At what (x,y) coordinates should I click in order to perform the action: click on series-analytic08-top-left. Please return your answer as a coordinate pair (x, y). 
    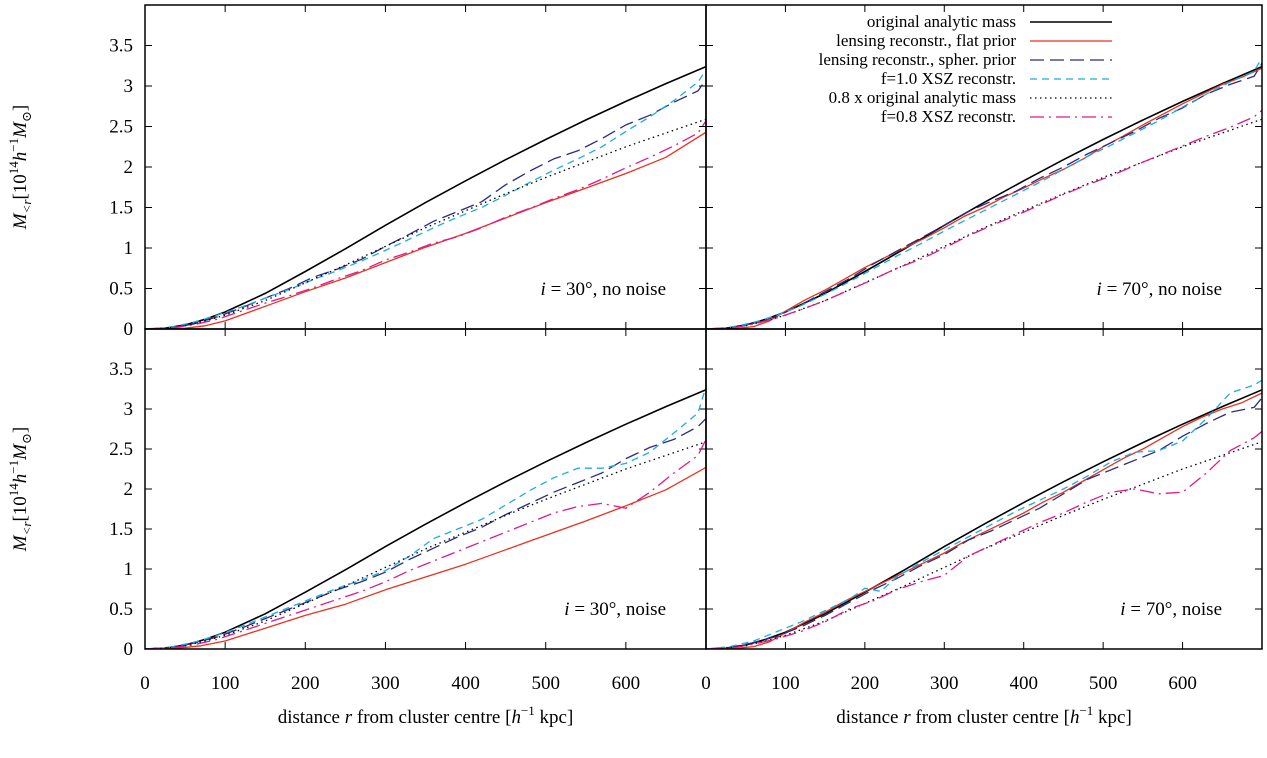
    Looking at the image, I should click on (425, 223).